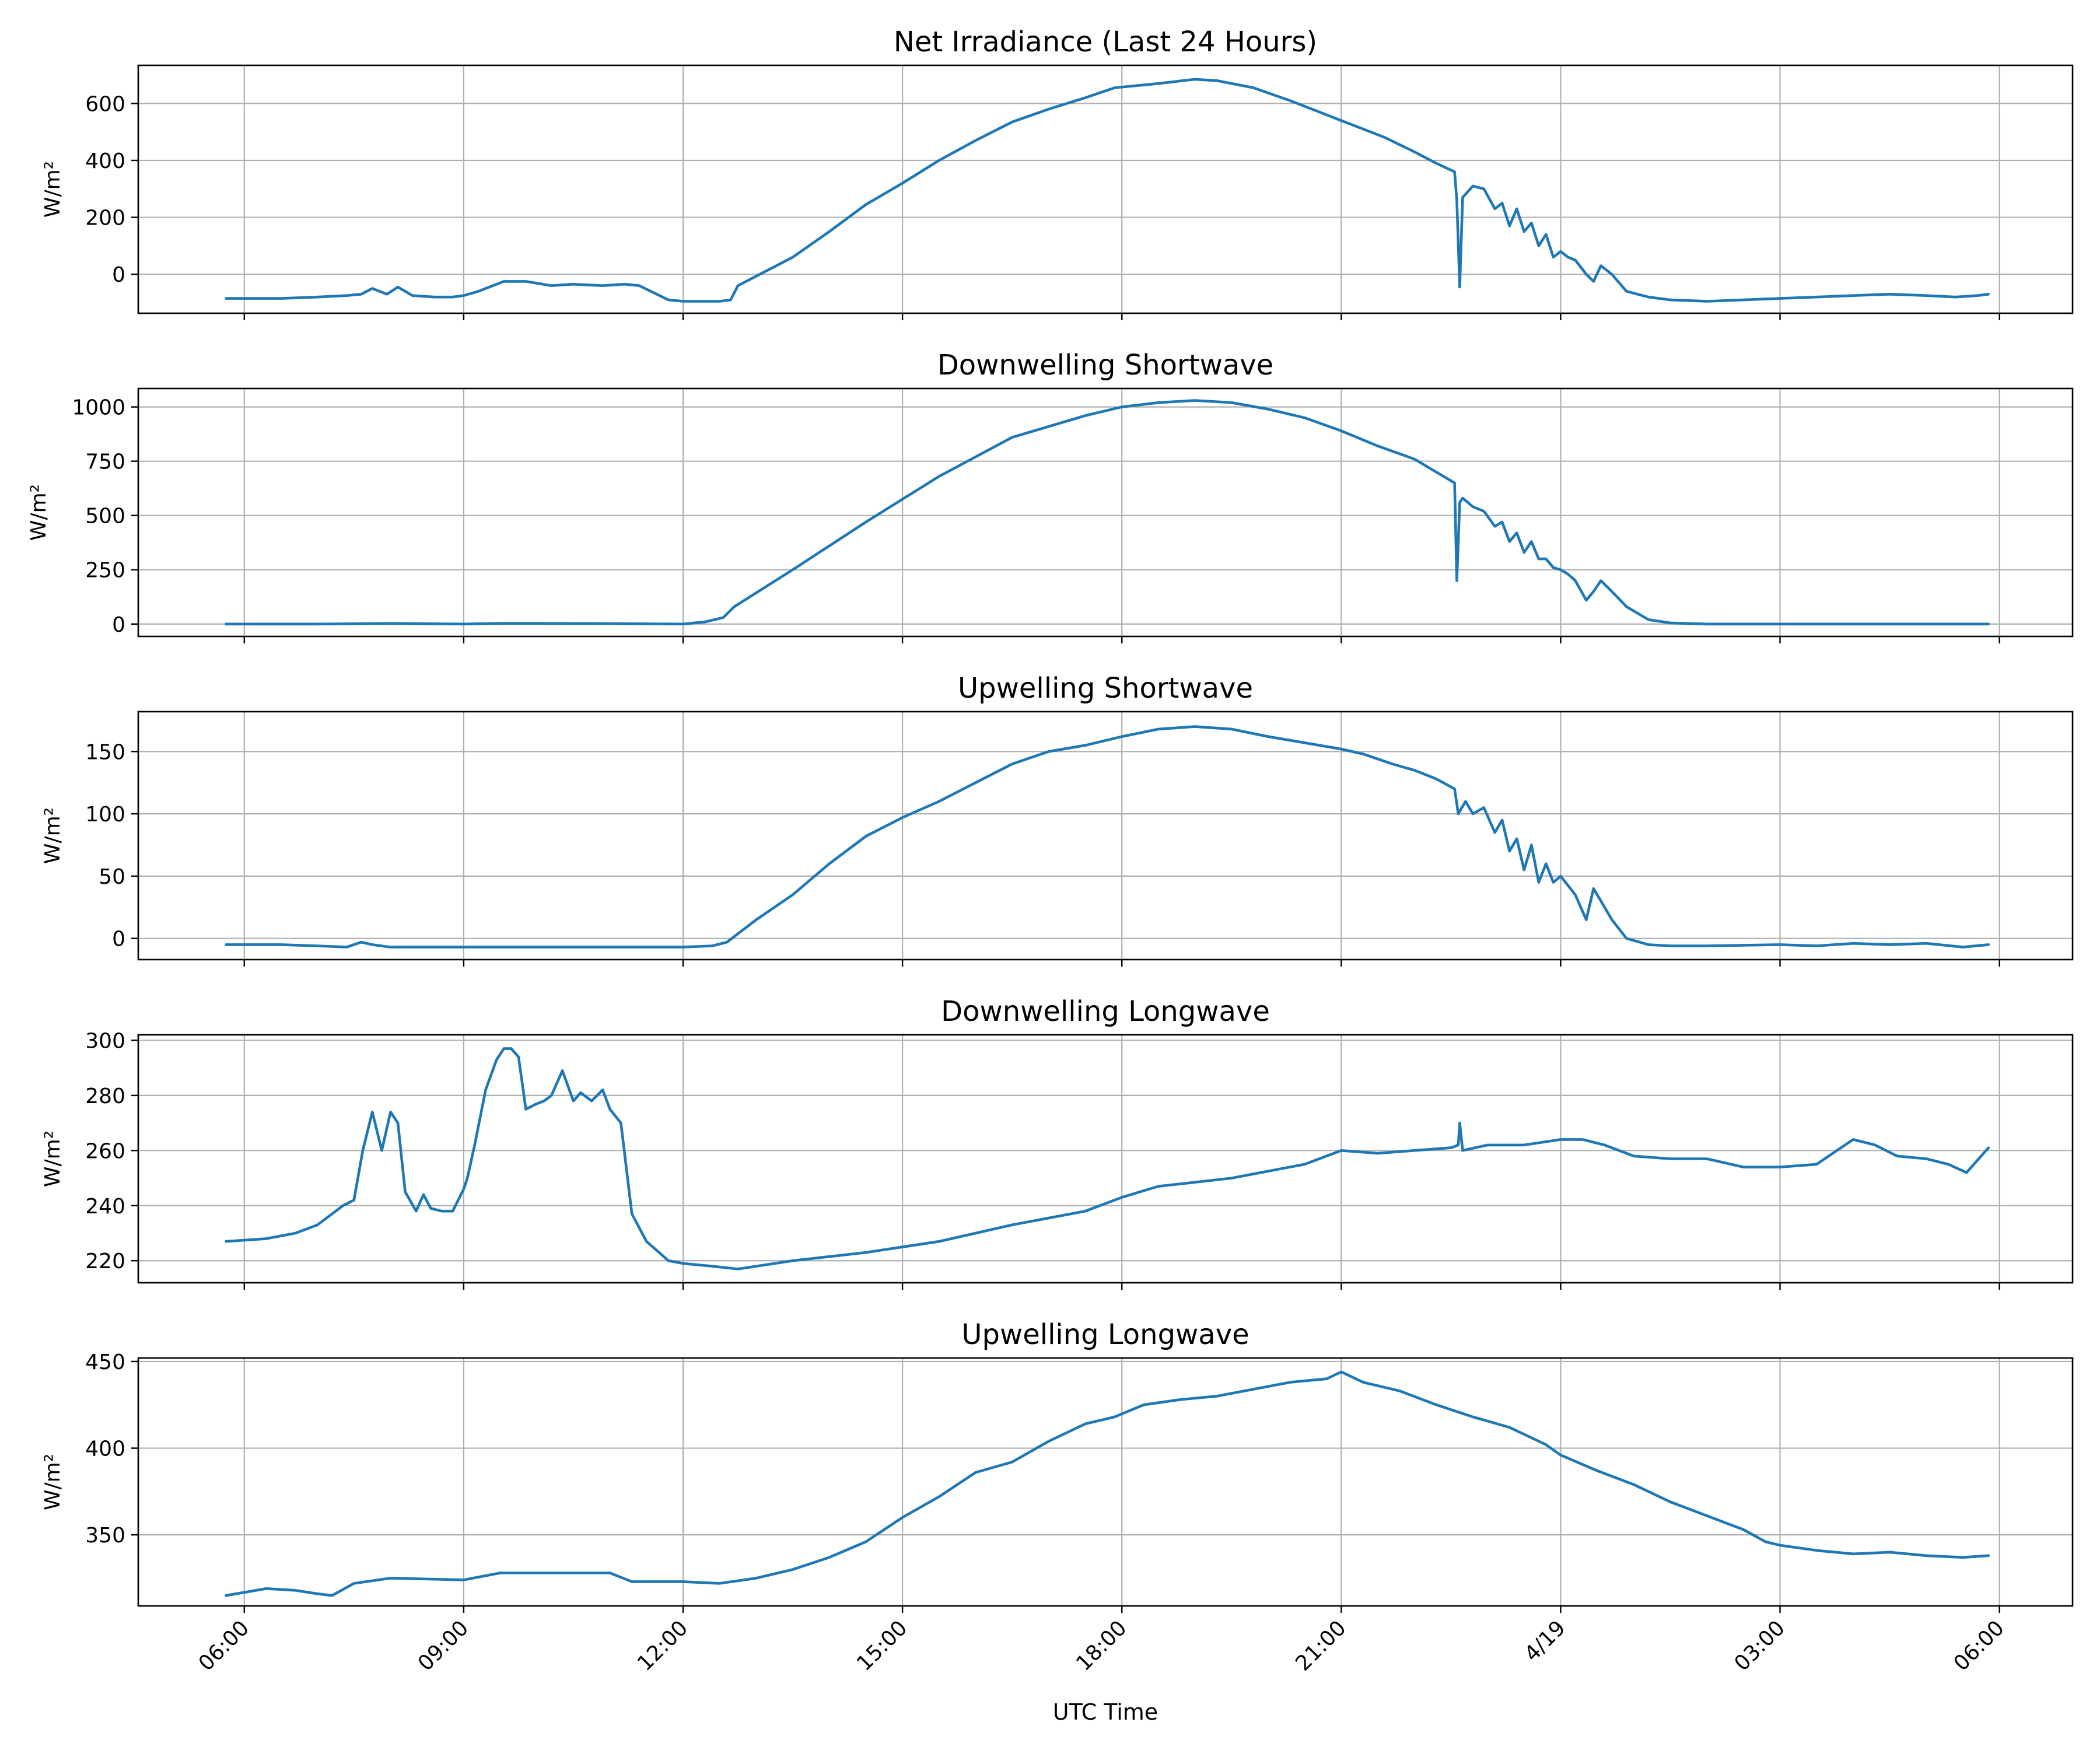  What do you see at coordinates (105, 516) in the screenshot?
I see `y-tick-label: 500` at bounding box center [105, 516].